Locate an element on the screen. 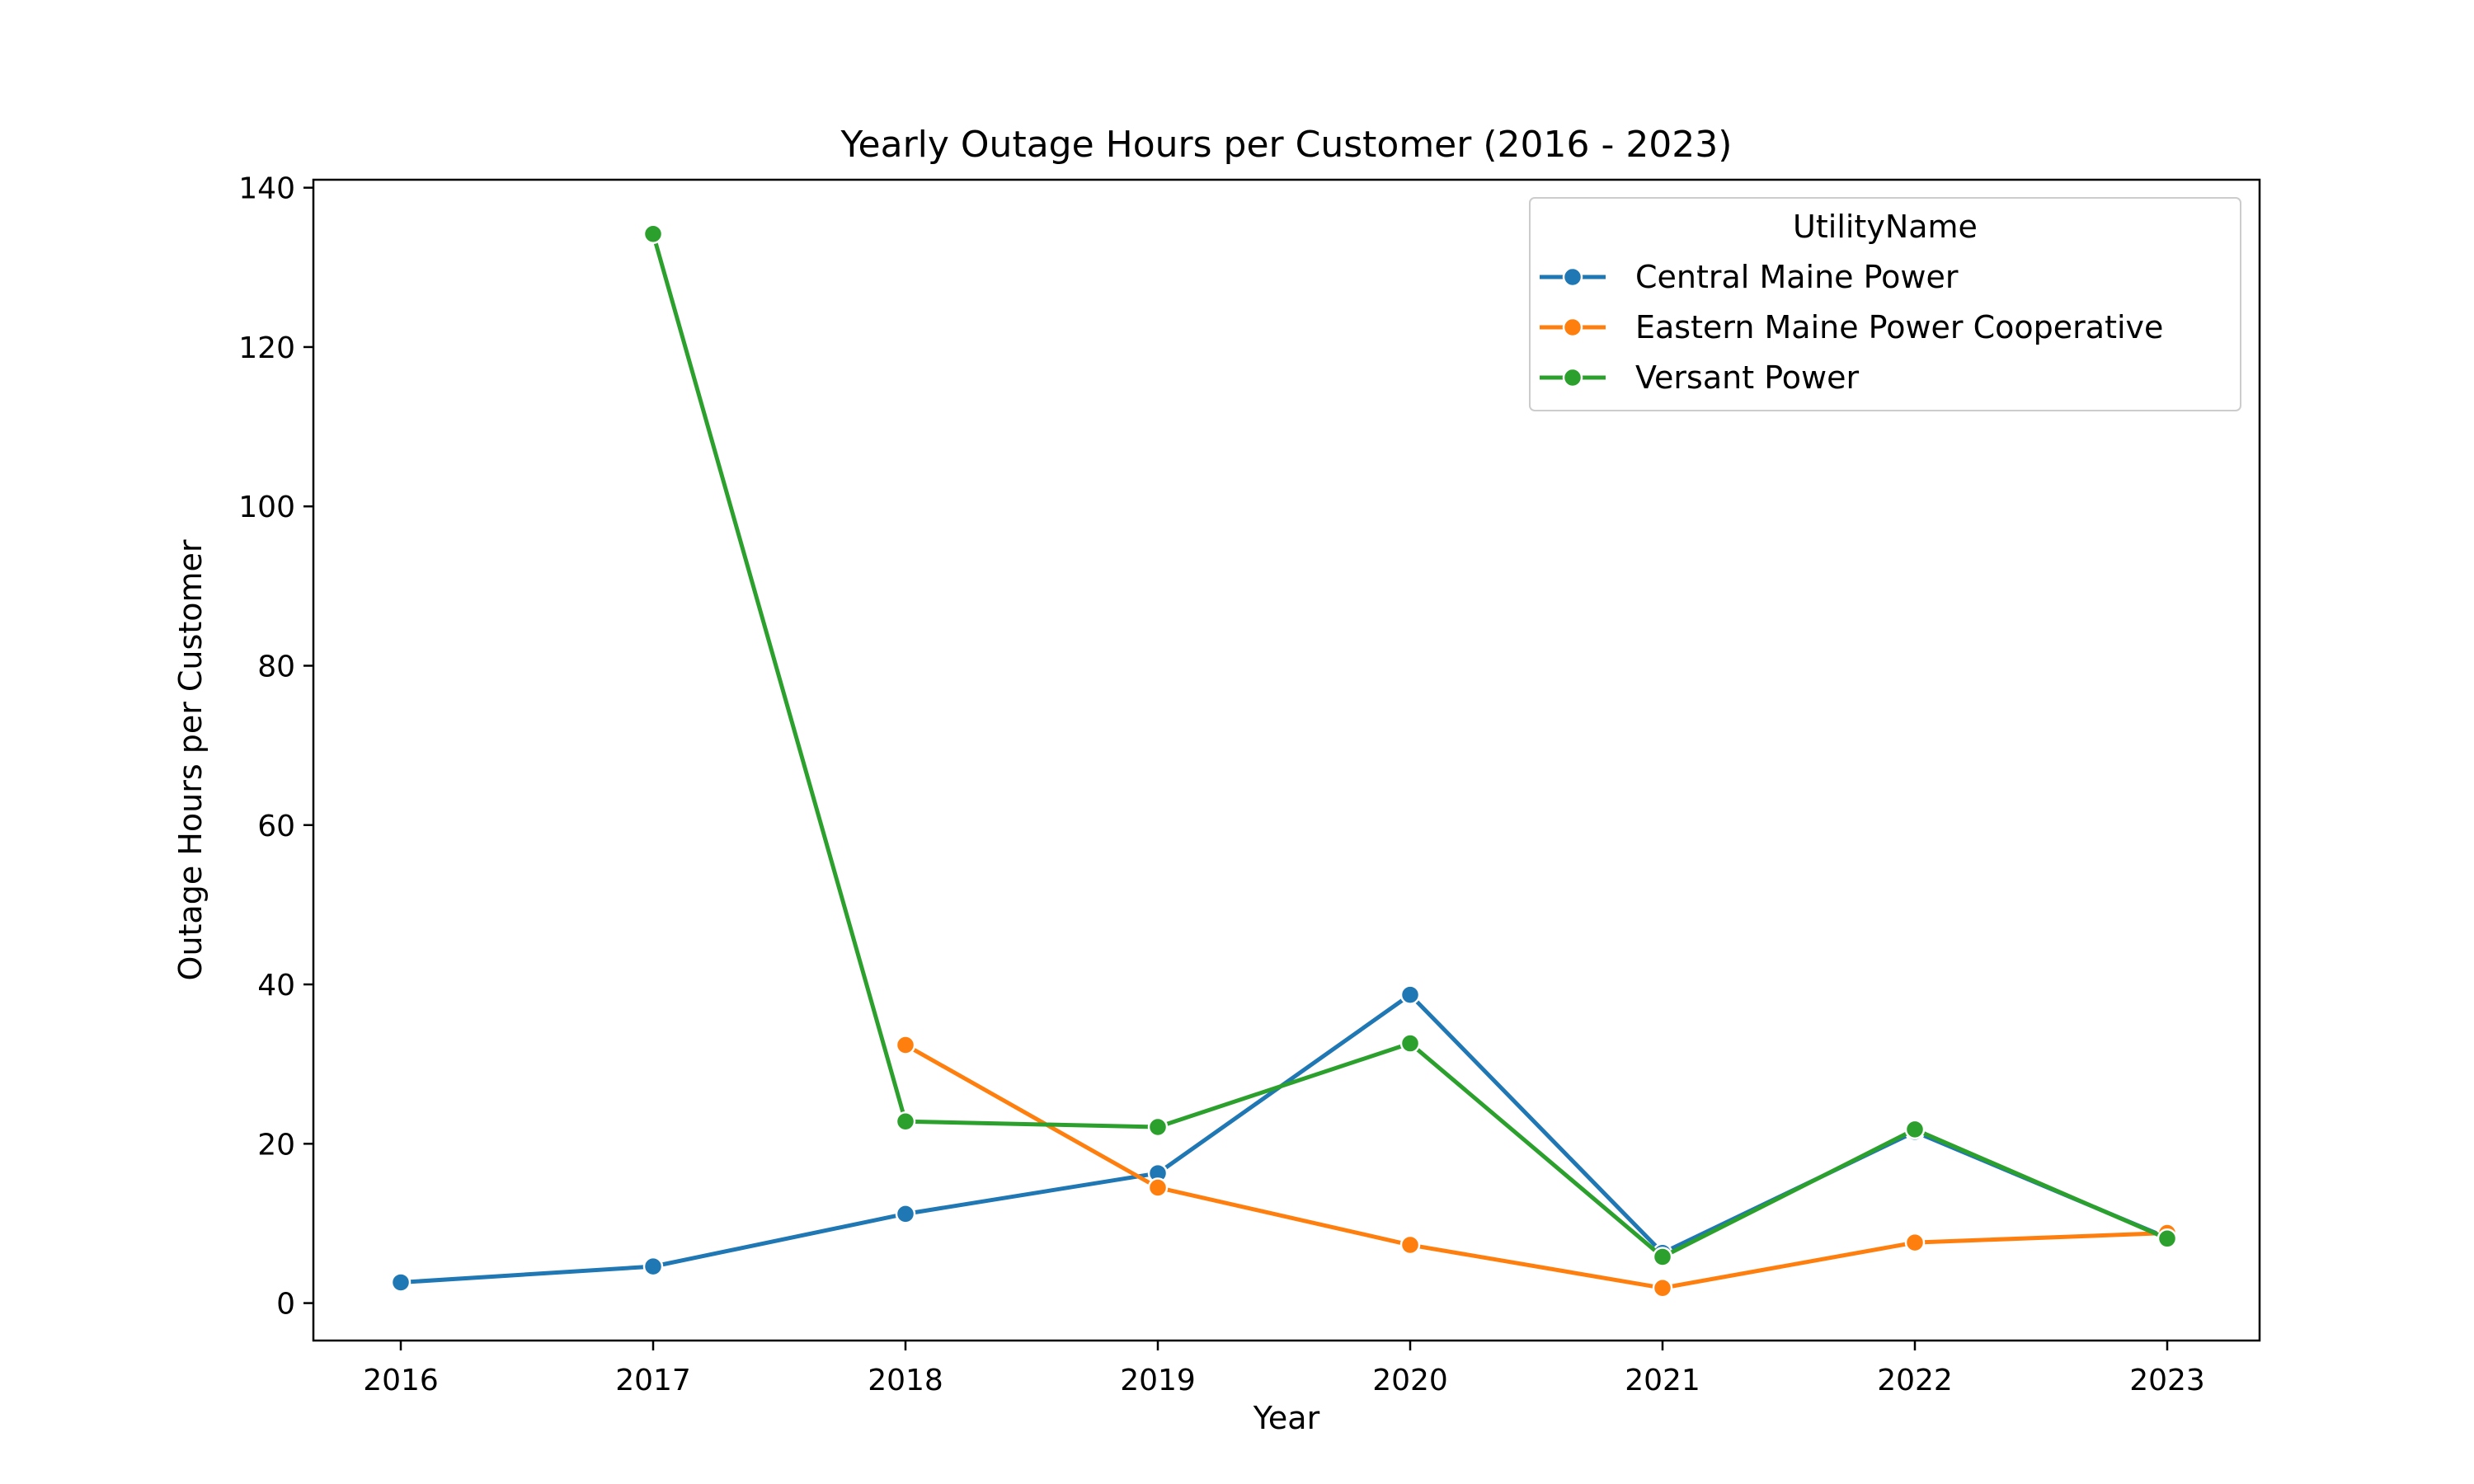 This screenshot has width=2474, height=1484. legend-label-versant-power: Versant Power is located at coordinates (1747, 377).